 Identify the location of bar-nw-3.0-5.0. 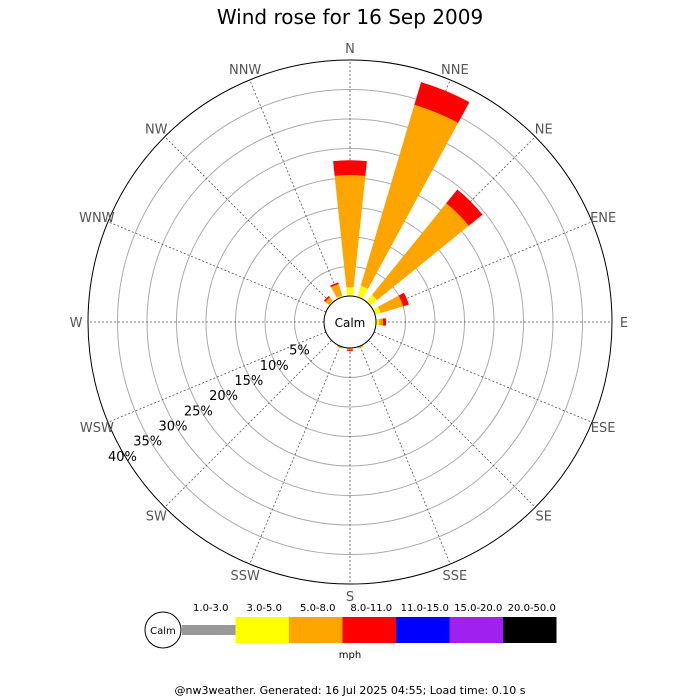
(331, 303).